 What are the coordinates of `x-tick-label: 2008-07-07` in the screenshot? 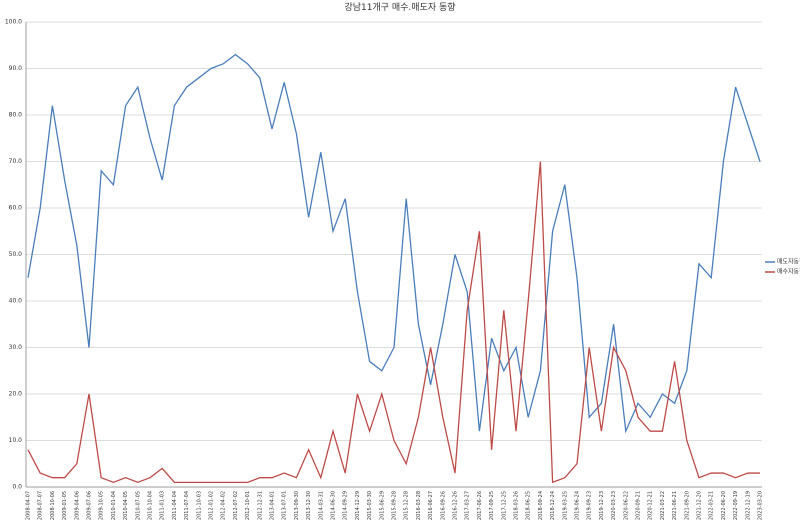 It's located at (41, 505).